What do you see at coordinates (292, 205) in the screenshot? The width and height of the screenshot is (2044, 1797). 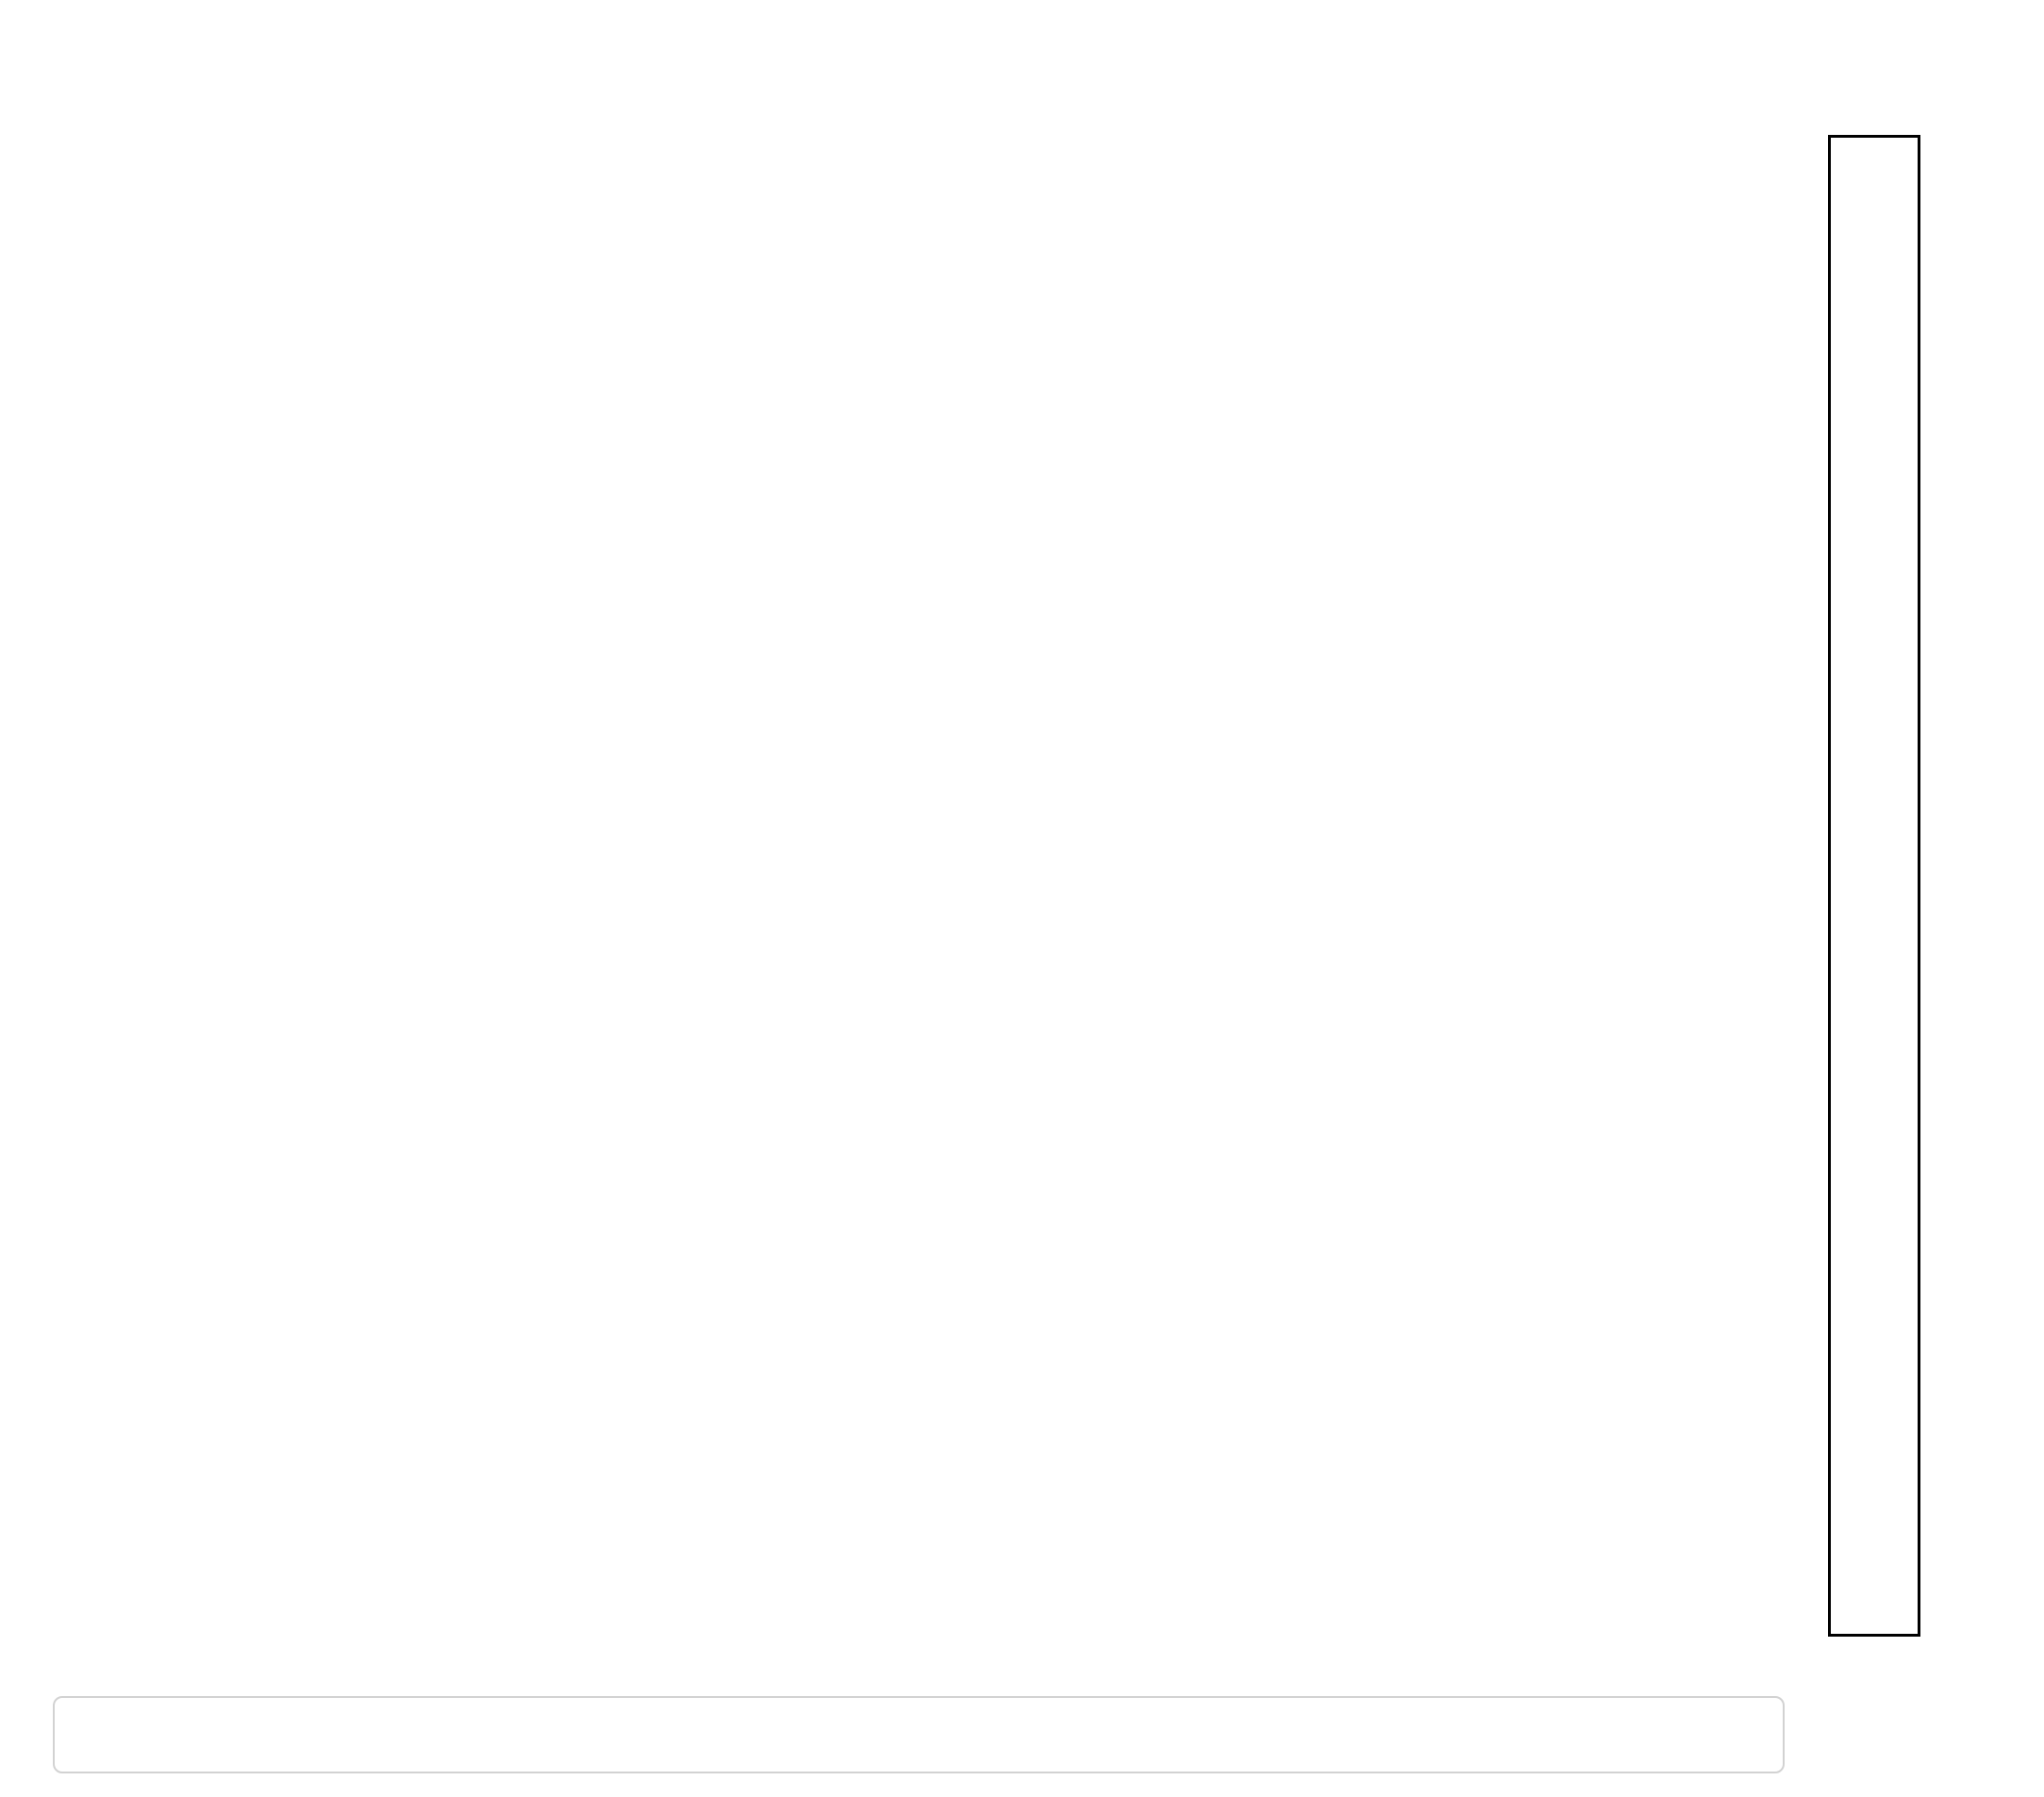 I see `sst-heatmap-canvas` at bounding box center [292, 205].